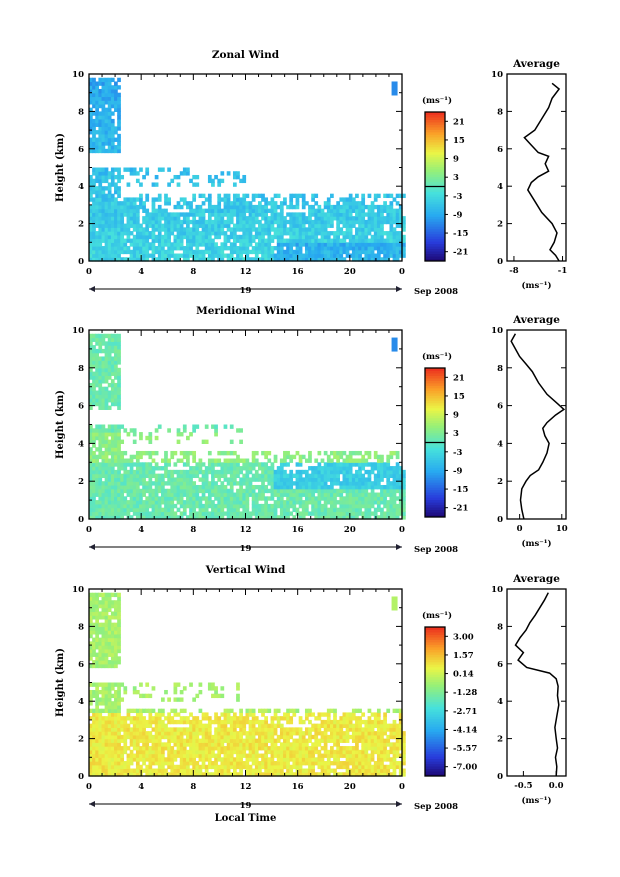 Image resolution: width=620 pixels, height=877 pixels. What do you see at coordinates (465, 712) in the screenshot?
I see `colorbar-tick-label: -2.71` at bounding box center [465, 712].